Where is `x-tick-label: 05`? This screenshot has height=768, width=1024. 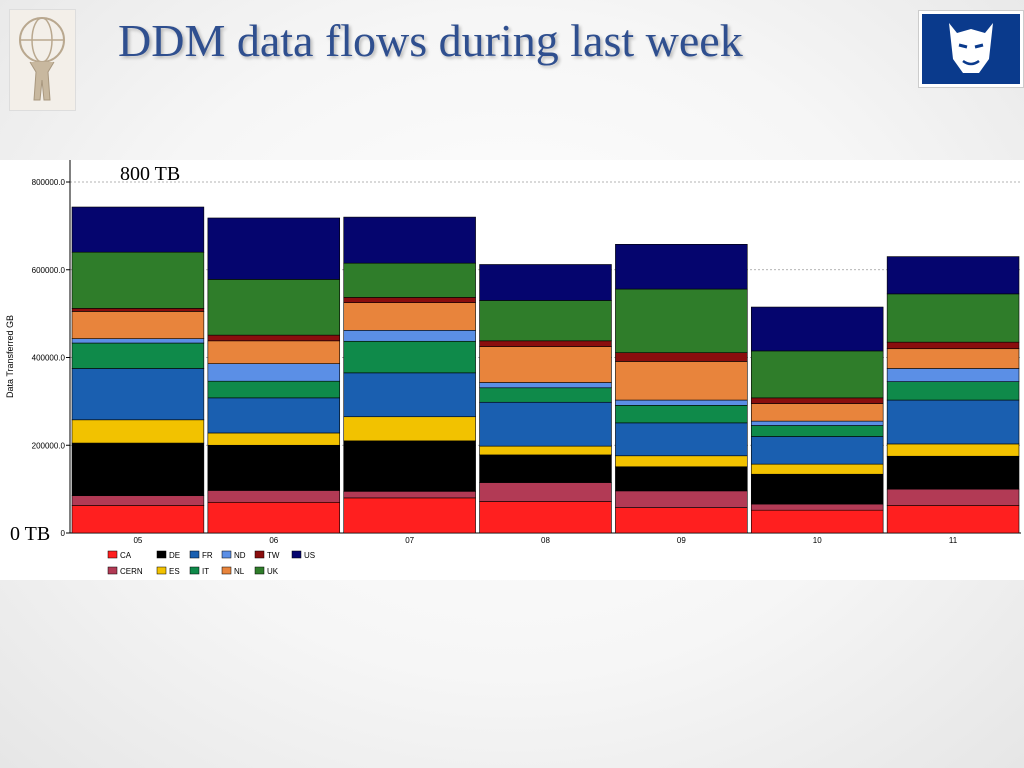 x-tick-label: 05 is located at coordinates (137, 540).